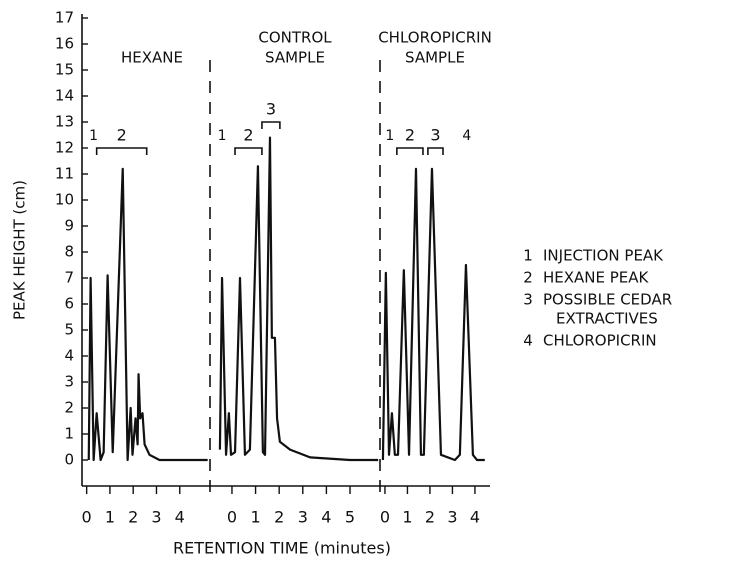 The width and height of the screenshot is (736, 565). What do you see at coordinates (69, 278) in the screenshot?
I see `y-tick-label: 7` at bounding box center [69, 278].